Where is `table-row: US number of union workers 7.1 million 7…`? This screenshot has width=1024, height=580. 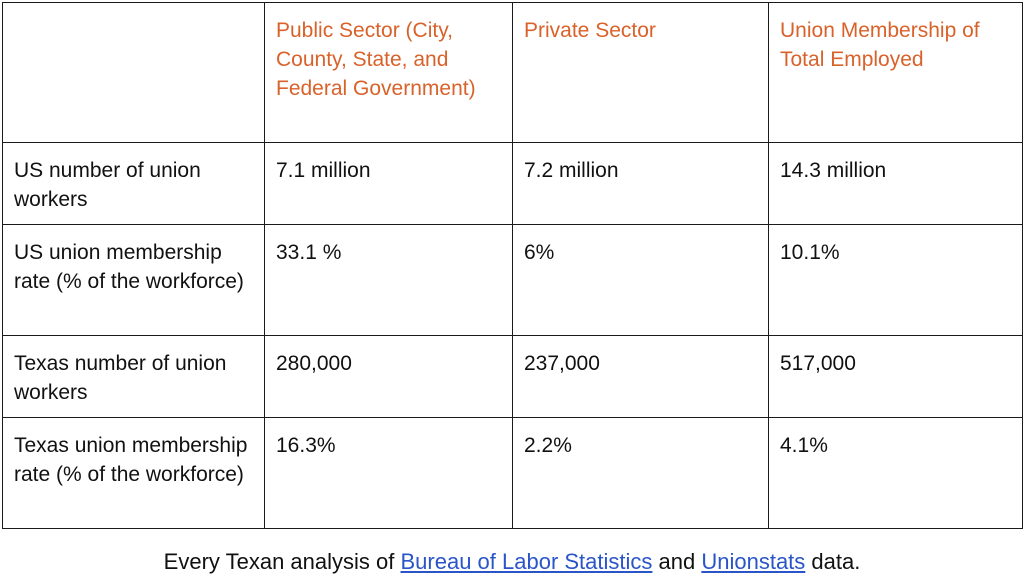 table-row: US number of union workers 7.1 million 7… is located at coordinates (512, 183).